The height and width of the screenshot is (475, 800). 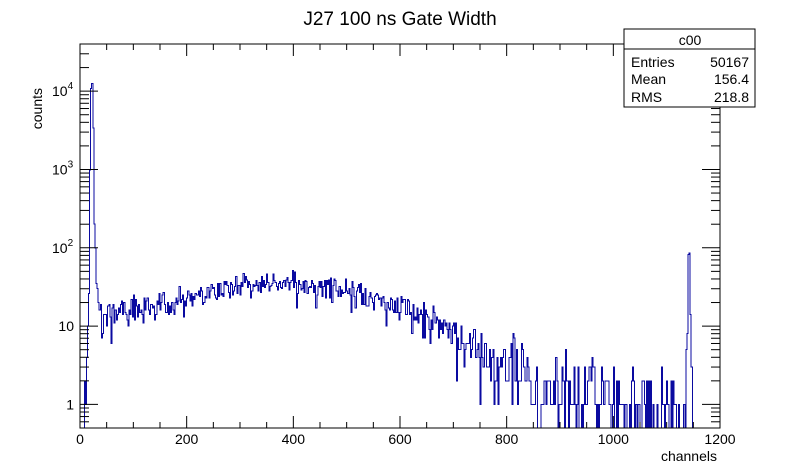 I want to click on x-tick-label: 600, so click(x=400, y=439).